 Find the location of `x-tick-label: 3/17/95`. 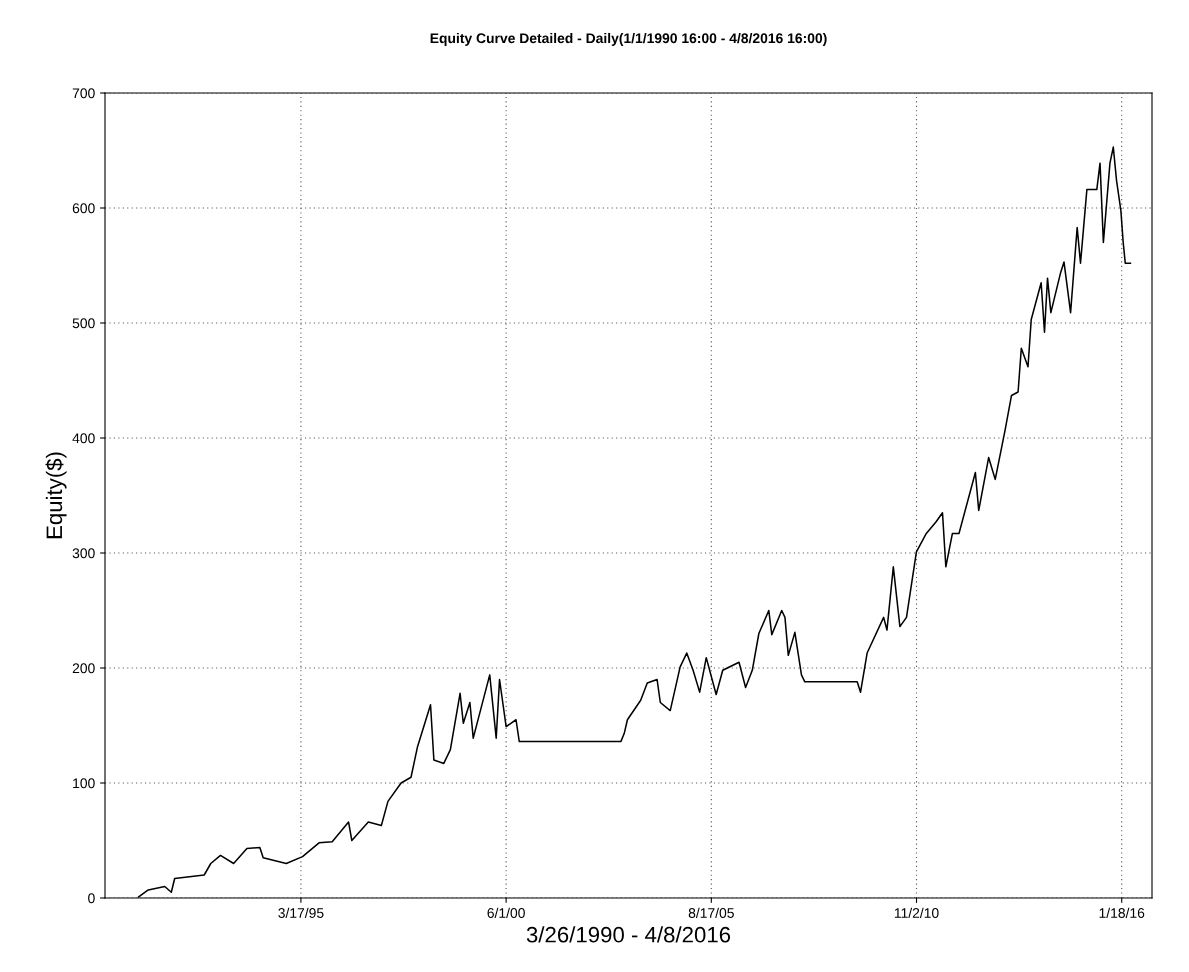

x-tick-label: 3/17/95 is located at coordinates (301, 912).